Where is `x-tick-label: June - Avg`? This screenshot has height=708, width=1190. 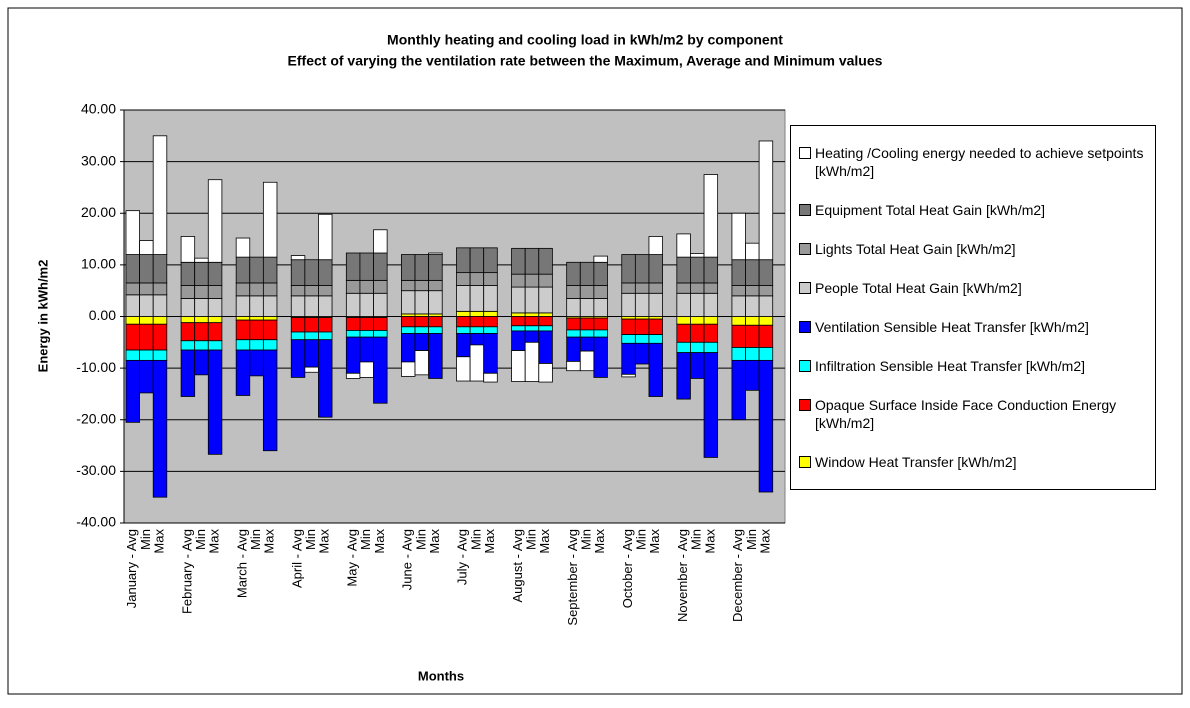 x-tick-label: June - Avg is located at coordinates (407, 559).